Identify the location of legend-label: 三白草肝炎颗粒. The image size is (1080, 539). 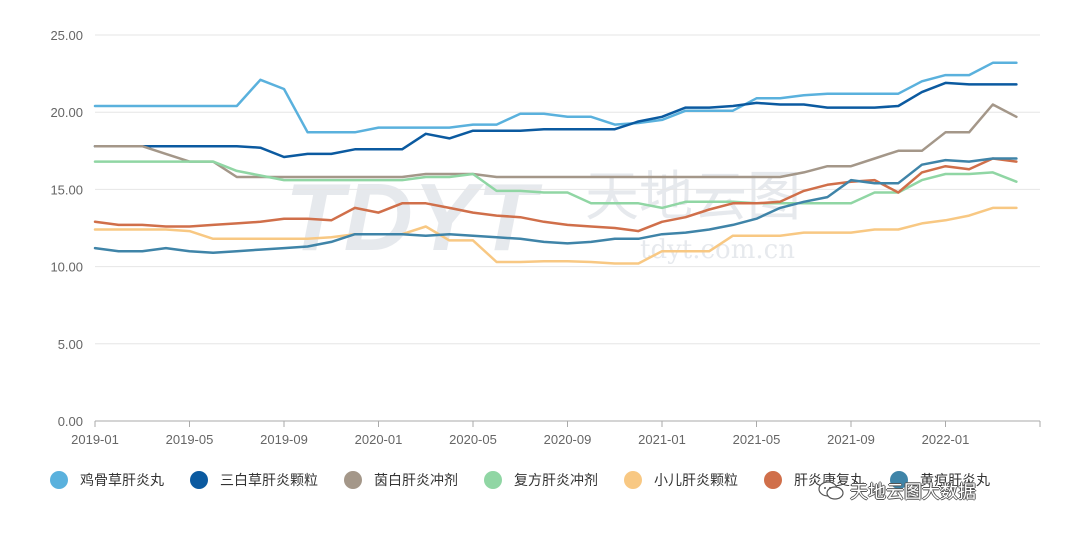
(269, 481).